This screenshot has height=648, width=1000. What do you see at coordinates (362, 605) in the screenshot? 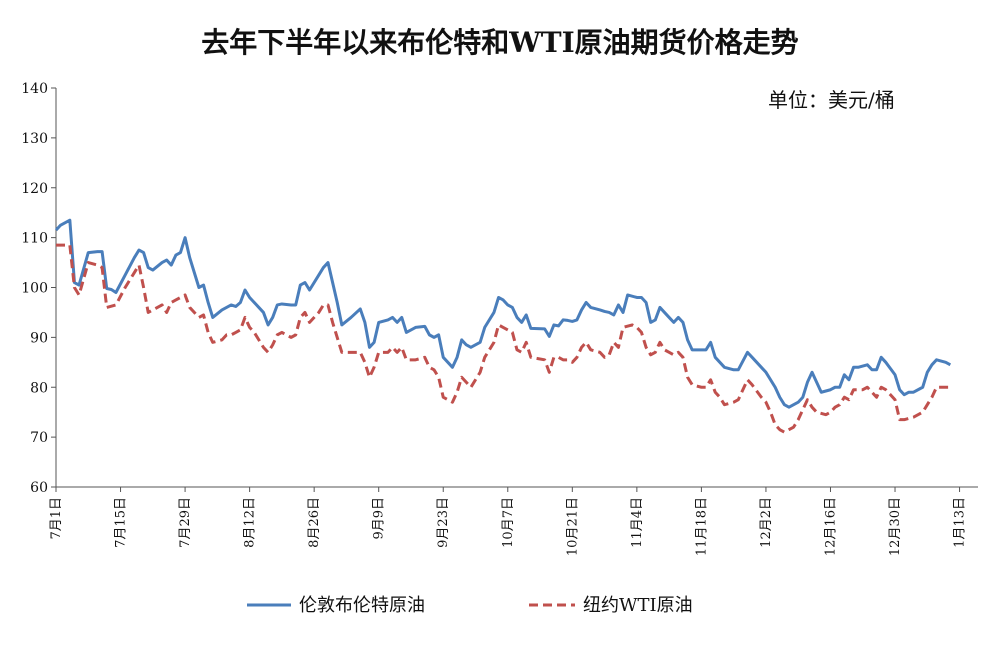
I see `legend-label-brent: 伦敦布伦特原油` at bounding box center [362, 605].